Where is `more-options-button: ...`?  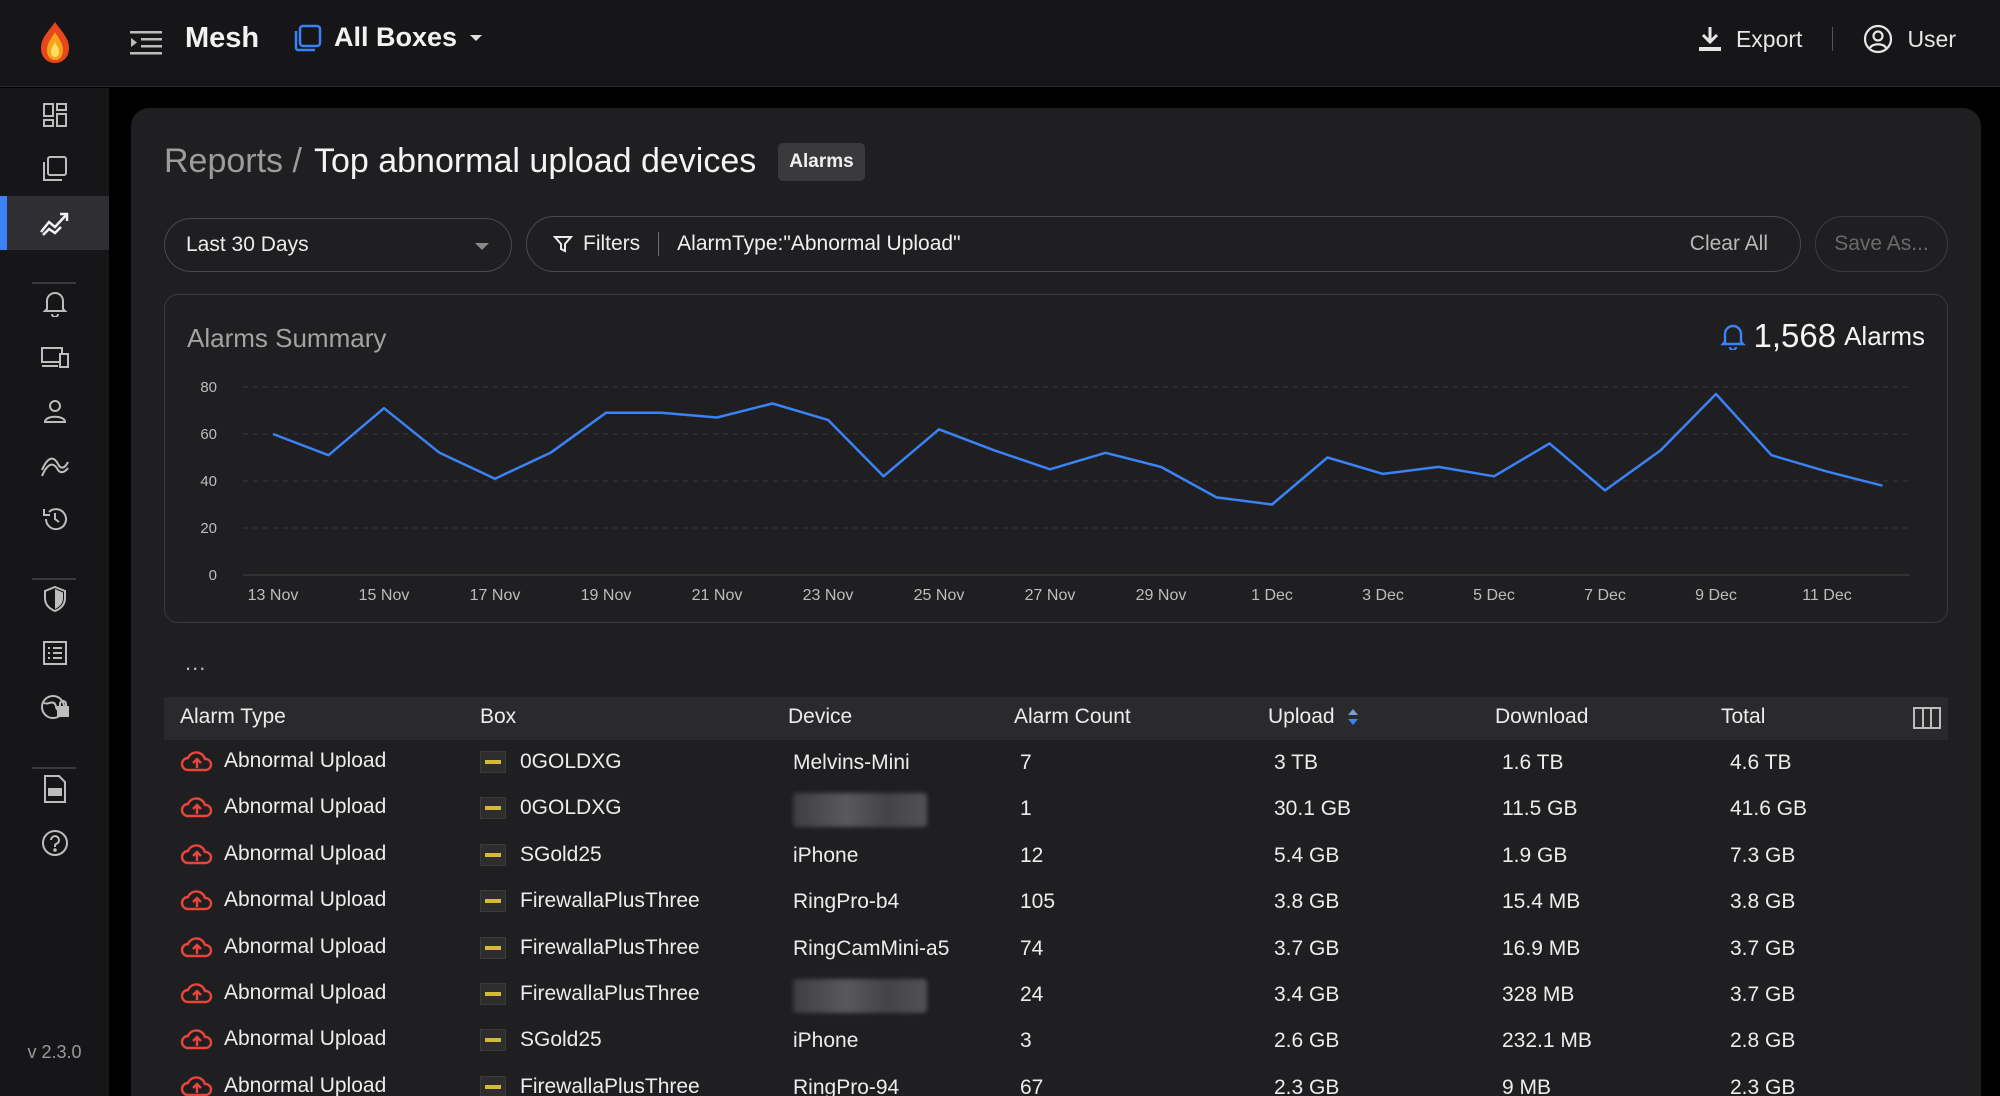
more-options-button: ... is located at coordinates (196, 662).